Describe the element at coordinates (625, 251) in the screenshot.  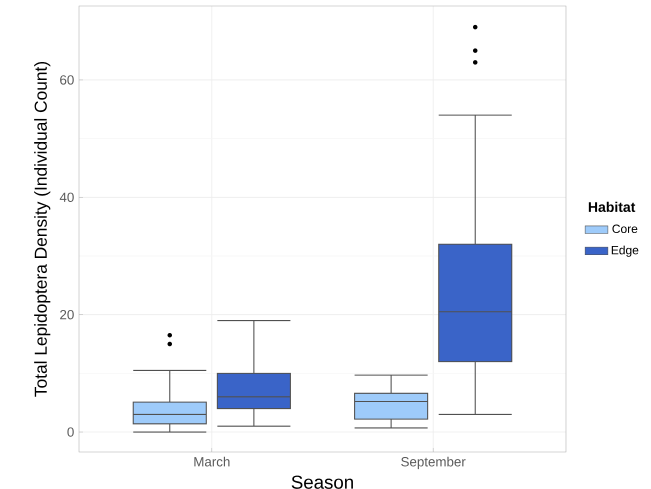
I see `legend-label: Edge` at that location.